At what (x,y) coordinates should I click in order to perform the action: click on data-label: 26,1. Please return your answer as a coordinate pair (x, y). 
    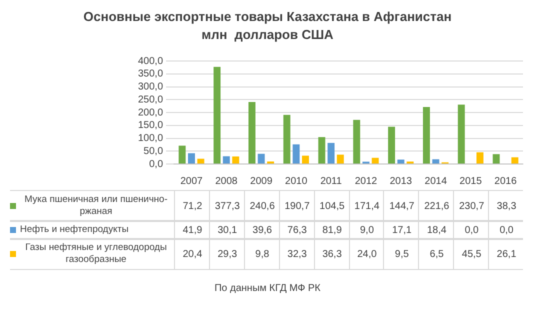
    Looking at the image, I should click on (506, 254).